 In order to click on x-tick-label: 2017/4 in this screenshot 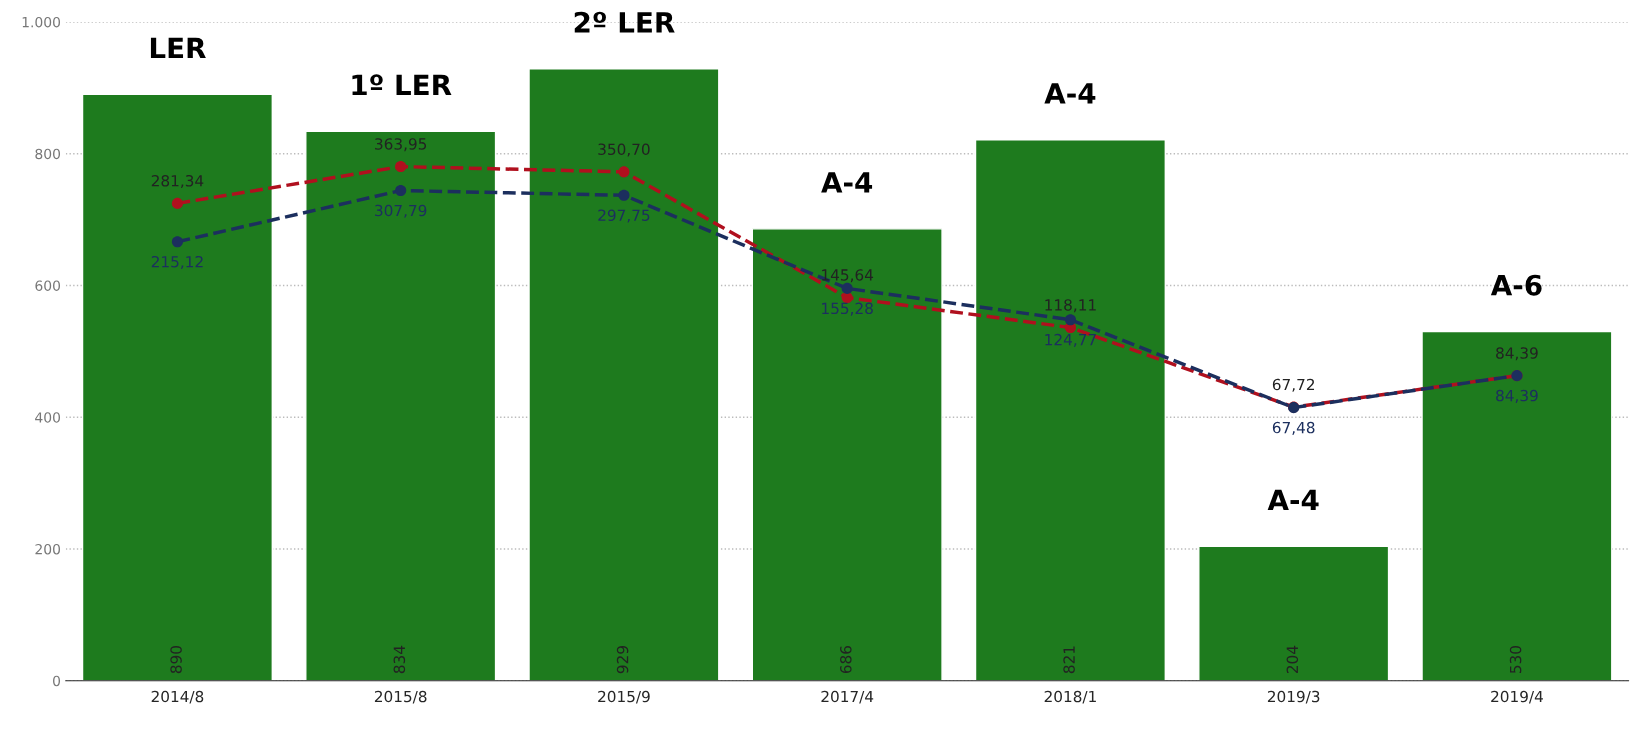, I will do `click(847, 697)`.